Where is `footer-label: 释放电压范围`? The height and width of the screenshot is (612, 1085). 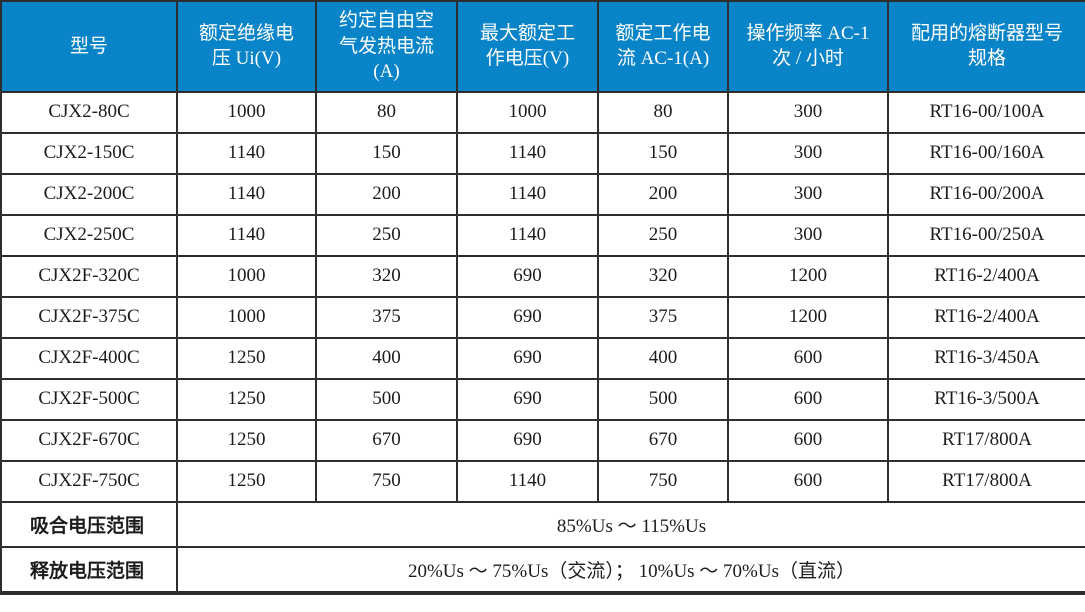 footer-label: 释放电压范围 is located at coordinates (89, 569).